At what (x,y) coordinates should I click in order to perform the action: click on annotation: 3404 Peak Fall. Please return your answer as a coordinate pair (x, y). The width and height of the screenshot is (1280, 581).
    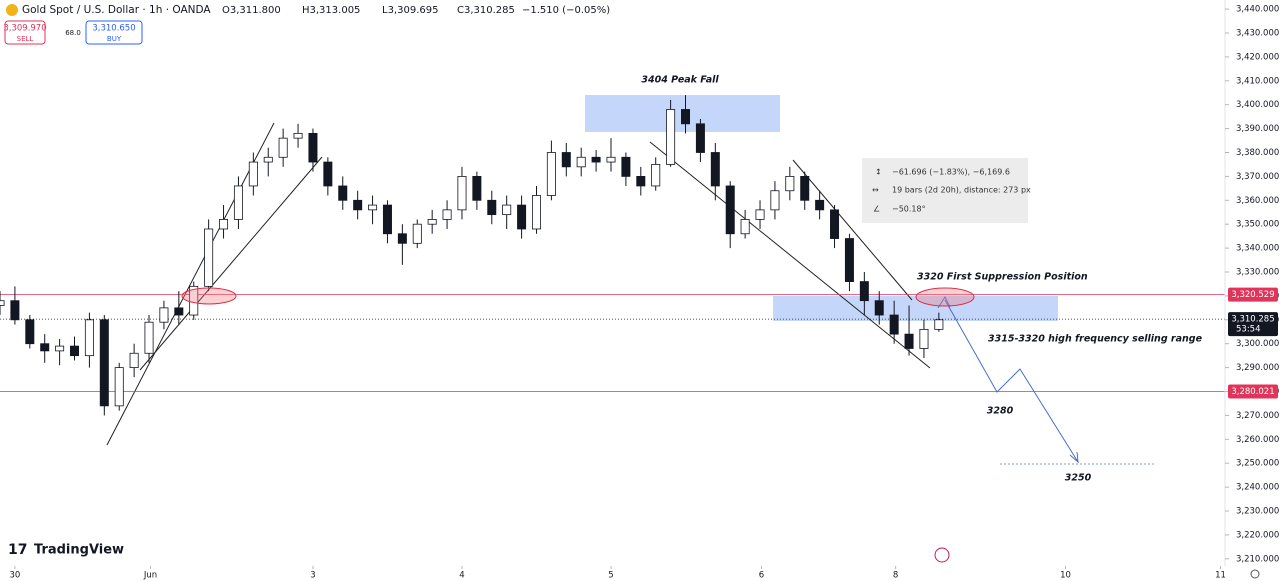
    Looking at the image, I should click on (680, 80).